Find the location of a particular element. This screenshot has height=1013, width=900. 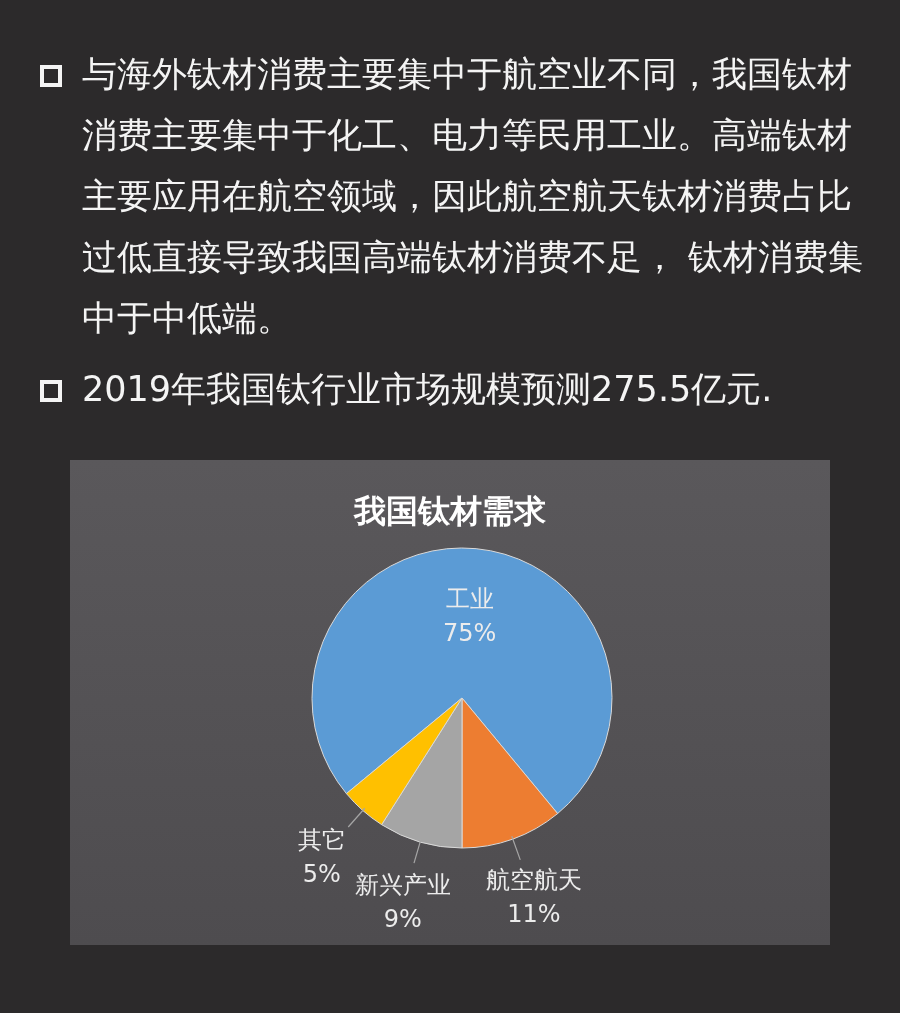

slice-label: 新兴产业 is located at coordinates (402, 884).